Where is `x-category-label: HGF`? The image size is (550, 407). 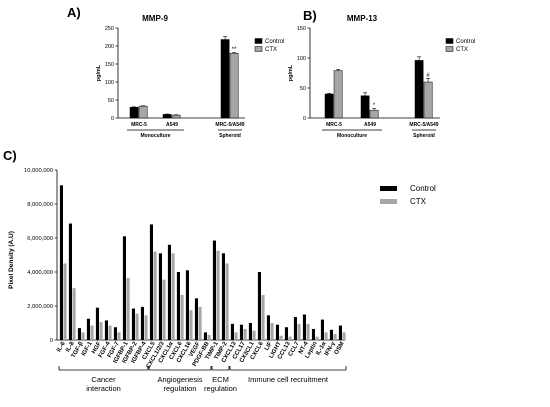 x-category-label: HGF is located at coordinates (97, 348).